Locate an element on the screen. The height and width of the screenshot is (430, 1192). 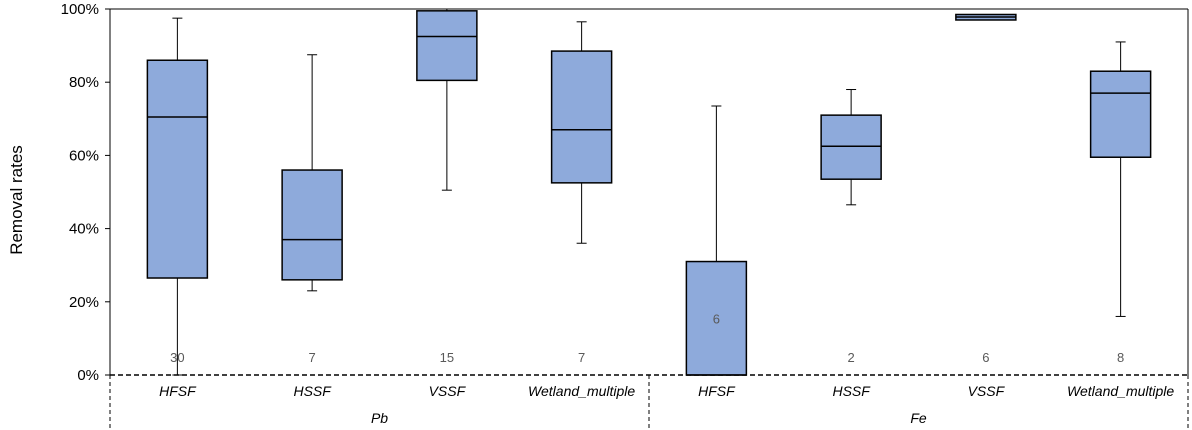
box-fe-hssf is located at coordinates (851, 147).